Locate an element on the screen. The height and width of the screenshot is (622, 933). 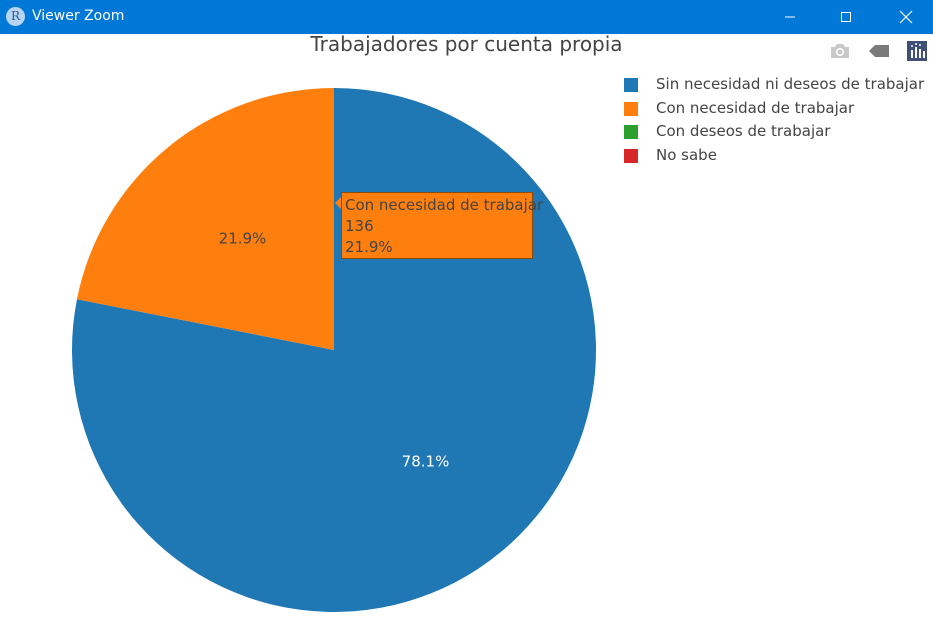
plotly-logo-icon is located at coordinates (917, 51).